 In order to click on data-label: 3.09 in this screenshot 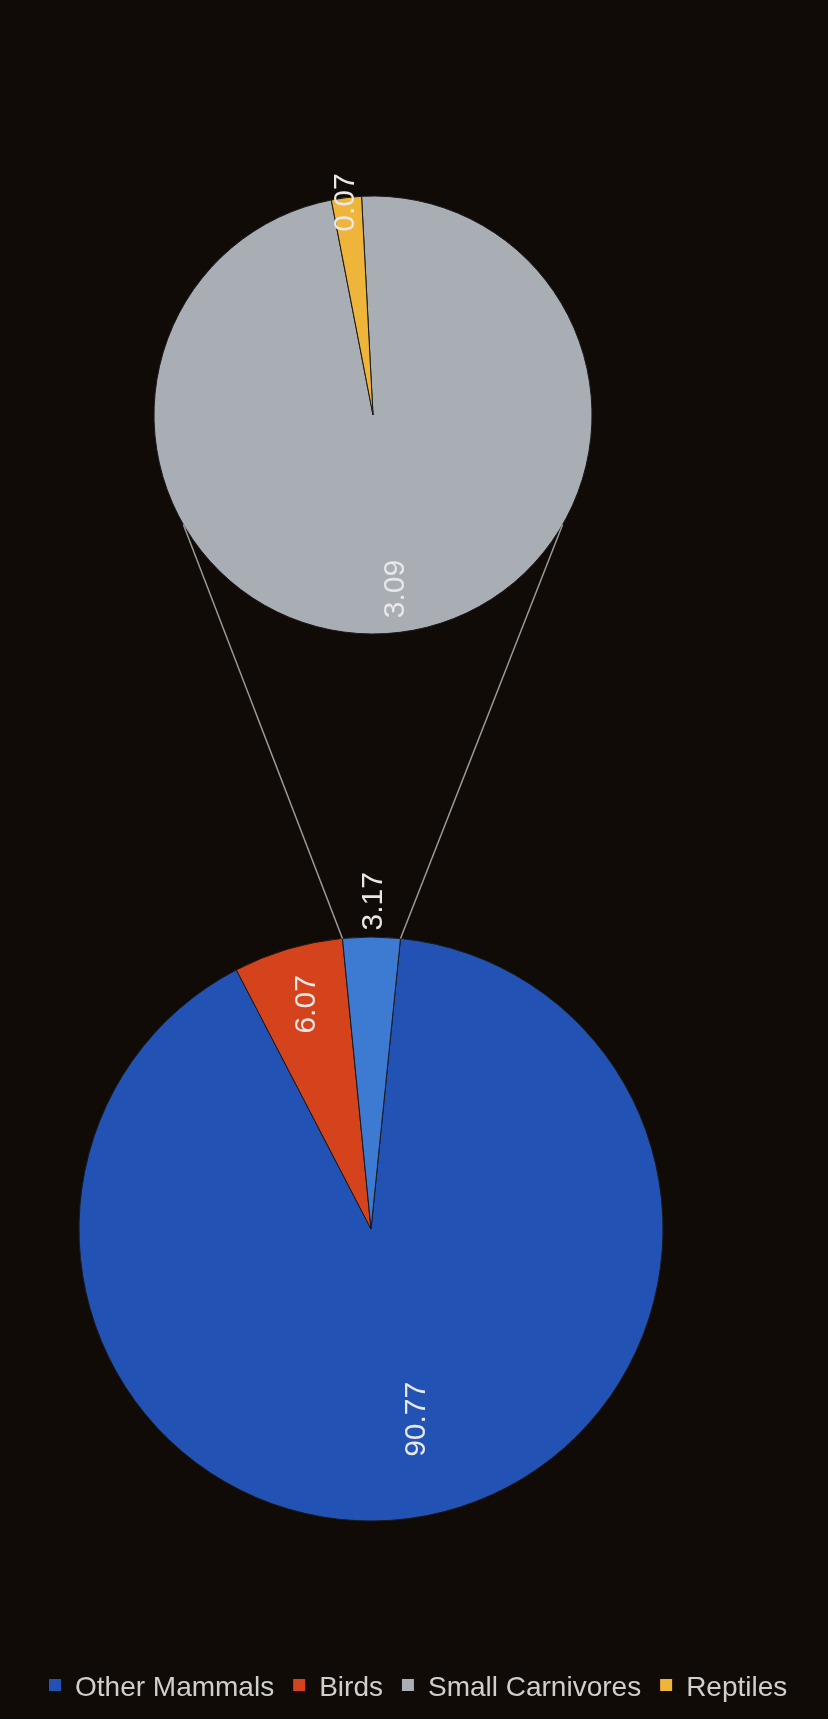, I will do `click(394, 589)`.